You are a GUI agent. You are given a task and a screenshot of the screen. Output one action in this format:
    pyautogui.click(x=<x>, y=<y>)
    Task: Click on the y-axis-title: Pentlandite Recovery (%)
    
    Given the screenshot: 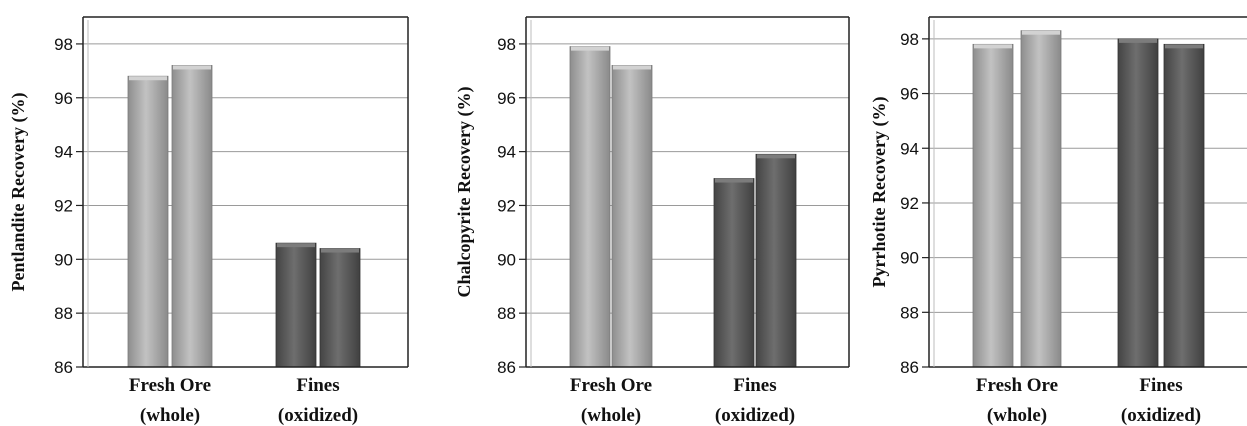 What is the action you would take?
    pyautogui.click(x=18, y=192)
    